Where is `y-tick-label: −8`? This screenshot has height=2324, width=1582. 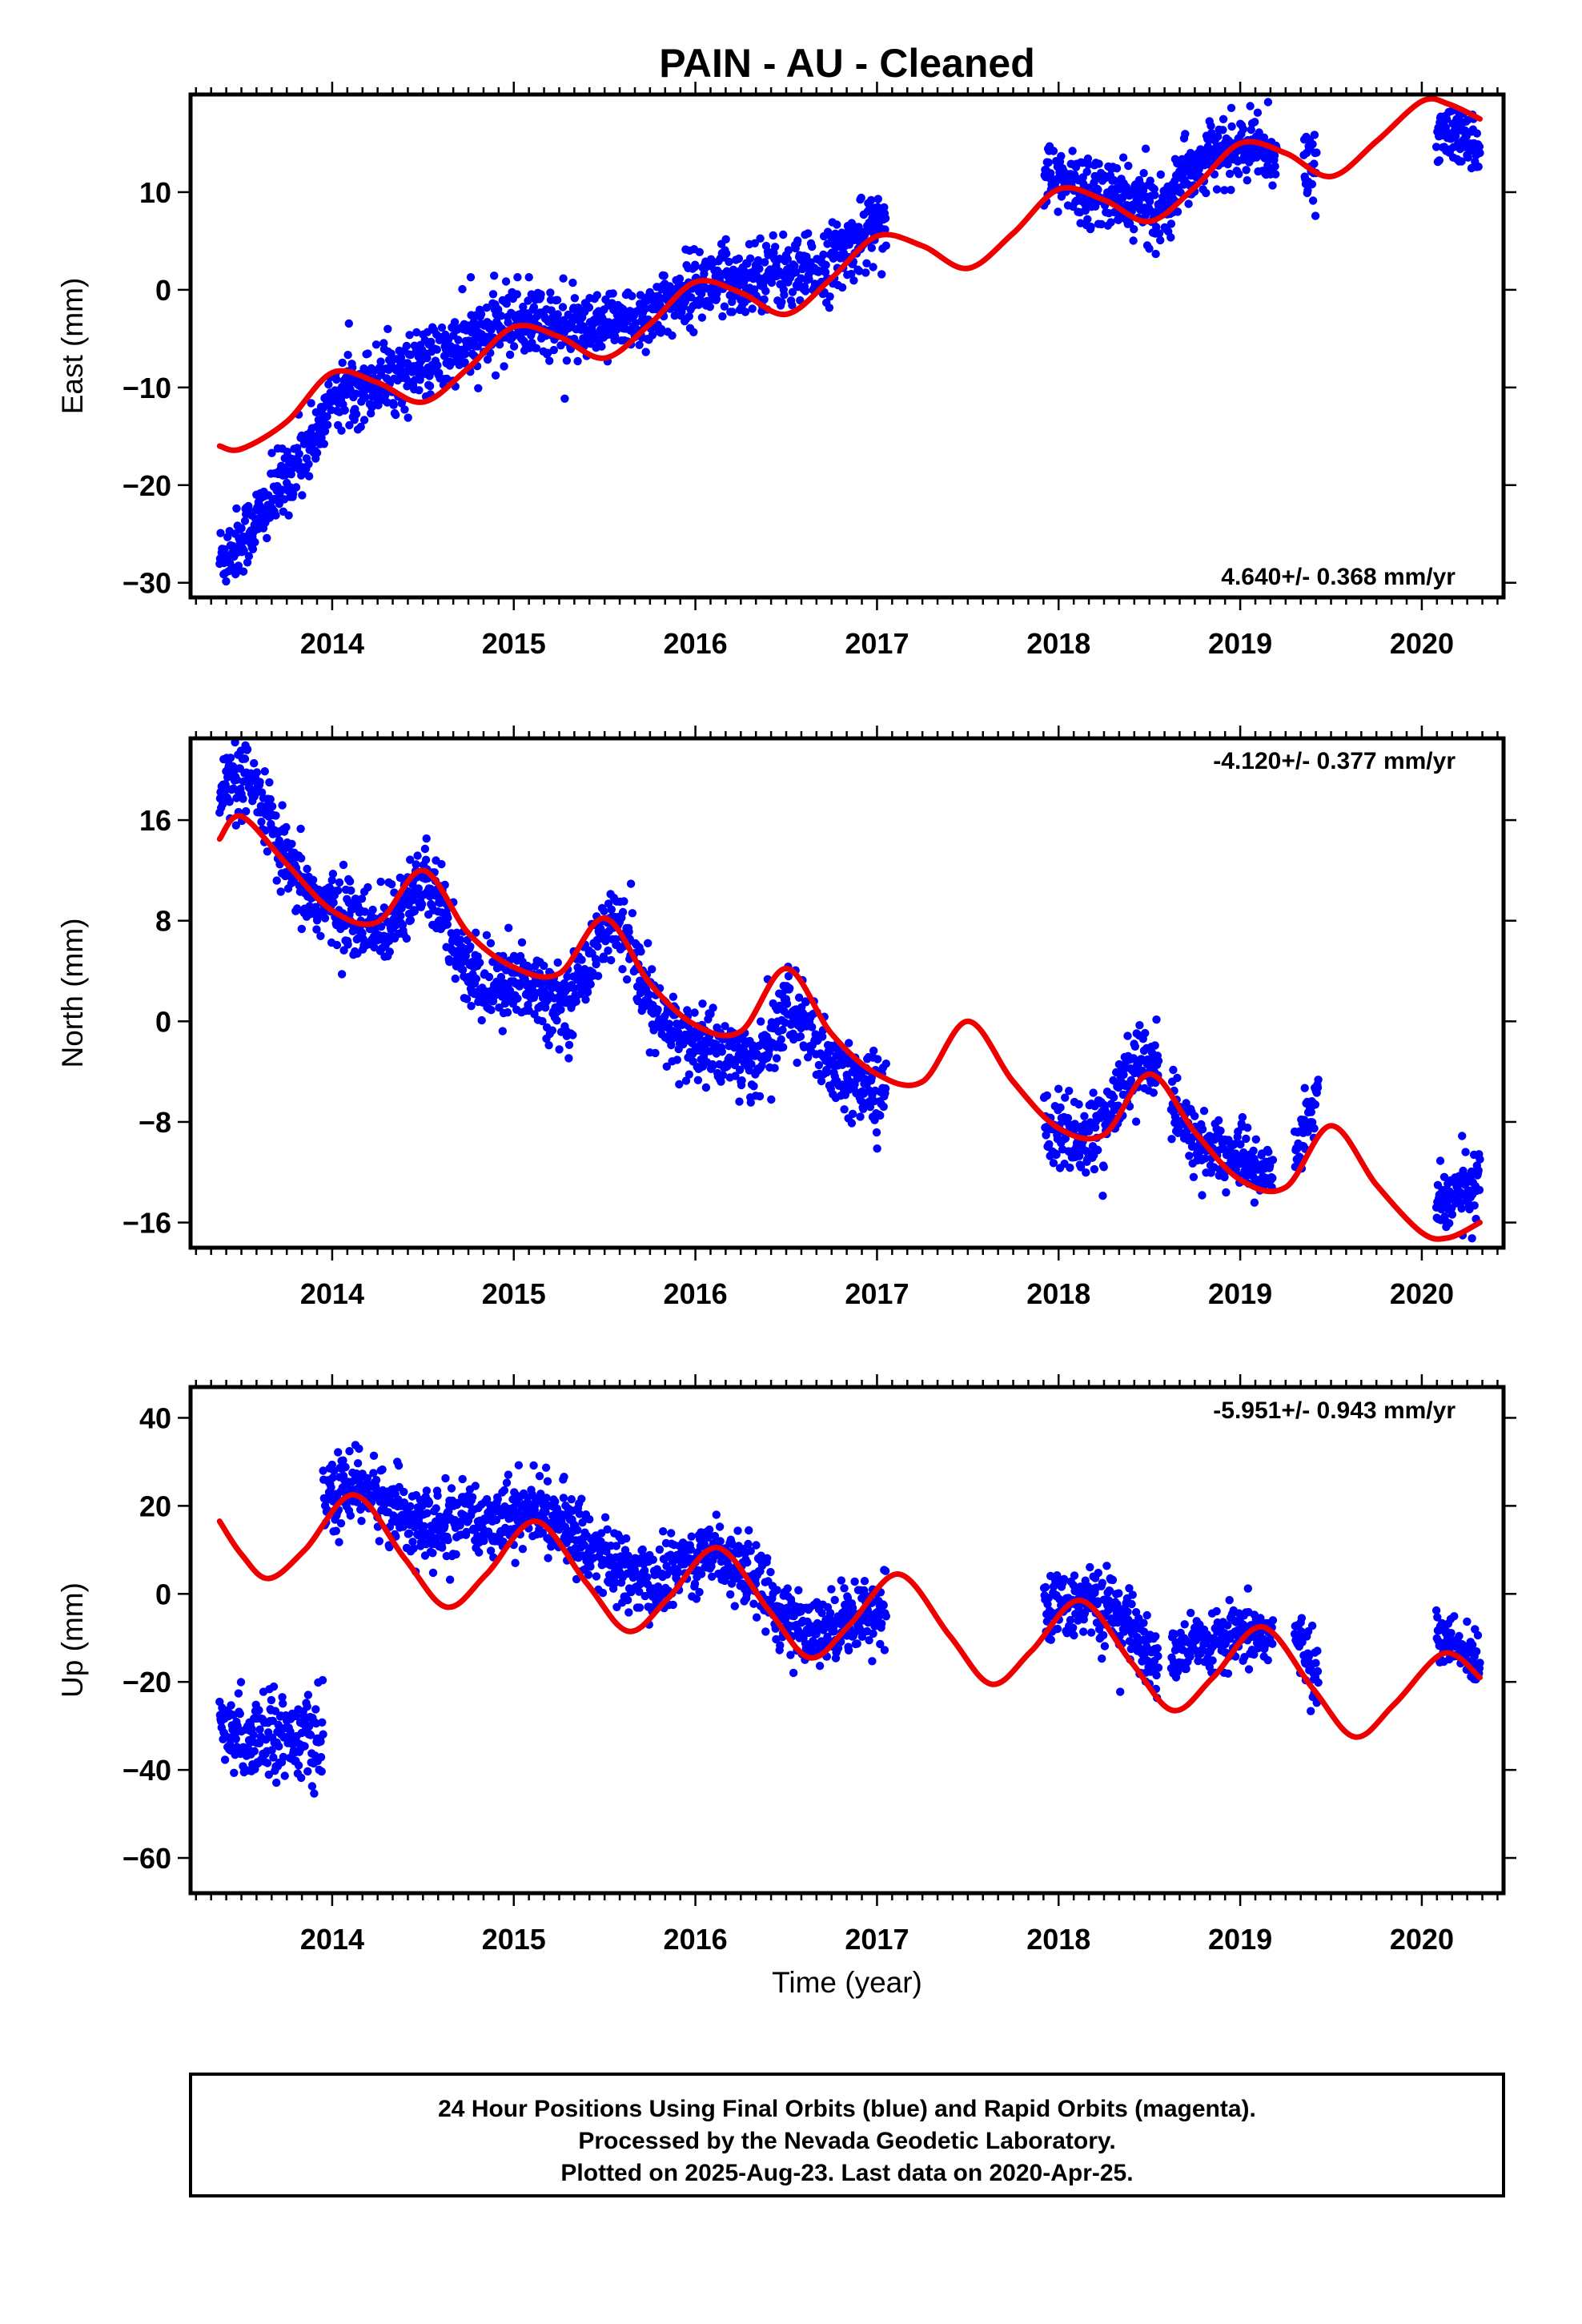
y-tick-label: −8 is located at coordinates (155, 1122).